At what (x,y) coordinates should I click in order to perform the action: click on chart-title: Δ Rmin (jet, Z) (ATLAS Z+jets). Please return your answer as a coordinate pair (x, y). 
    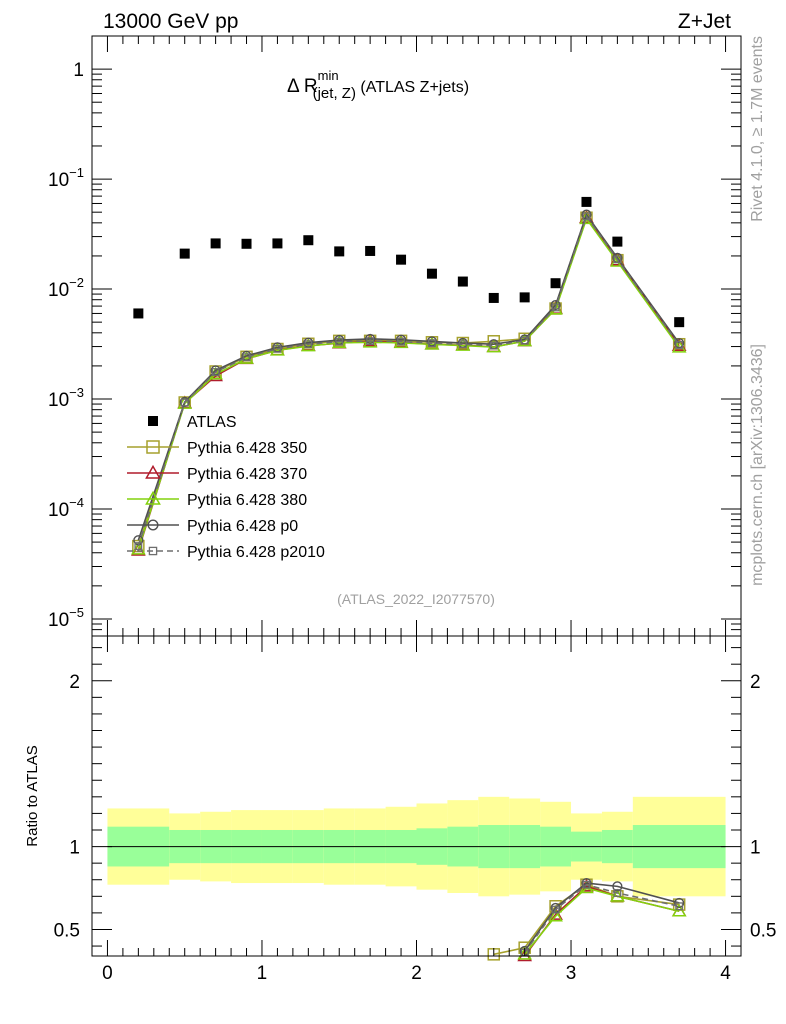
    Looking at the image, I should click on (378, 85).